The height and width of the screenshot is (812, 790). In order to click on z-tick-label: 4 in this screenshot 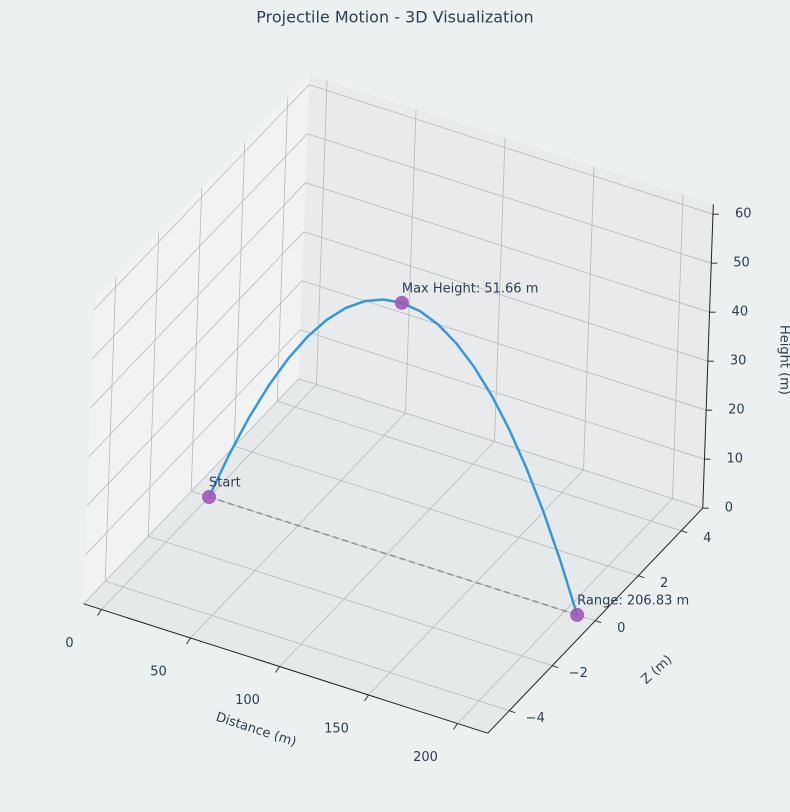, I will do `click(707, 538)`.